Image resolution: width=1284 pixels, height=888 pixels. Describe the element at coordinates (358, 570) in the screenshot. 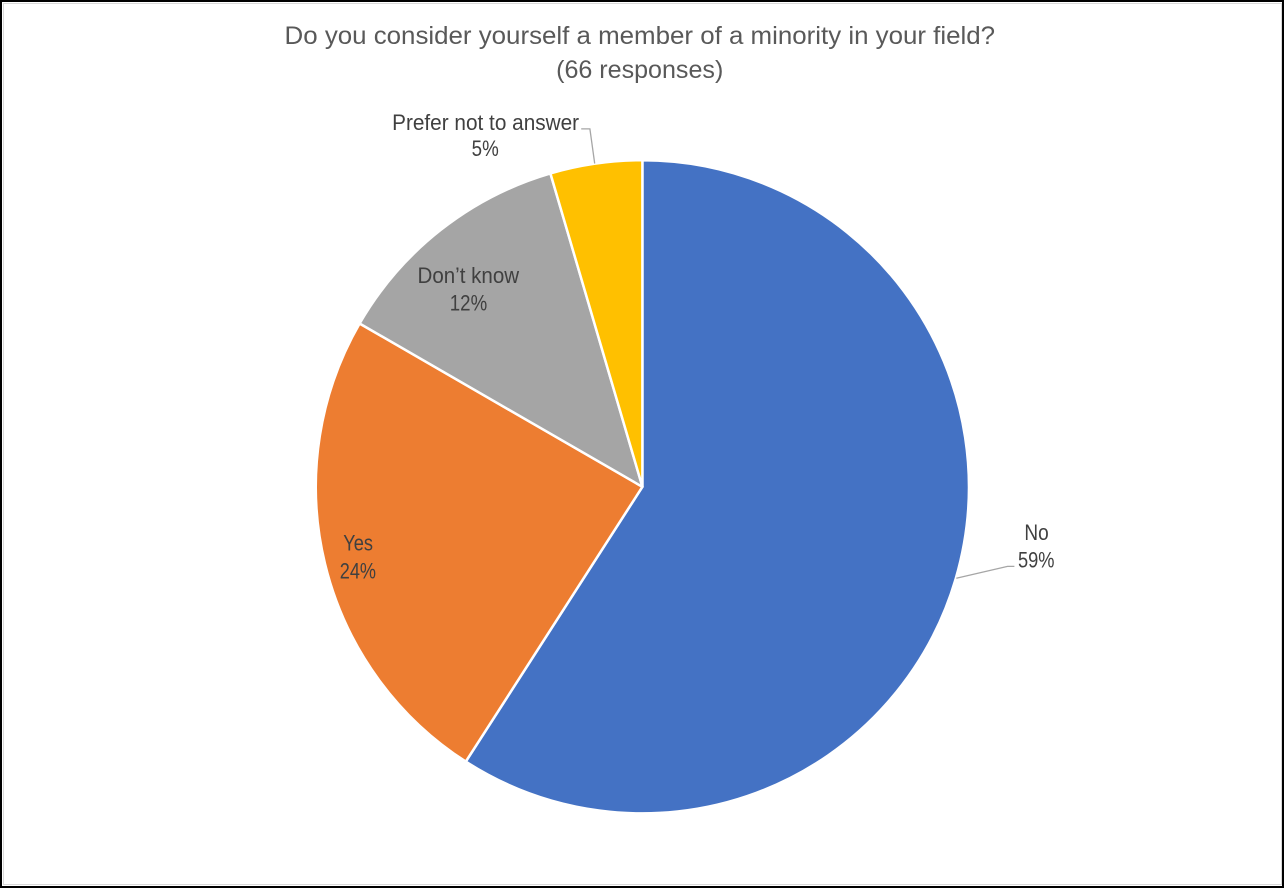

I see `svg-text: 24%` at that location.